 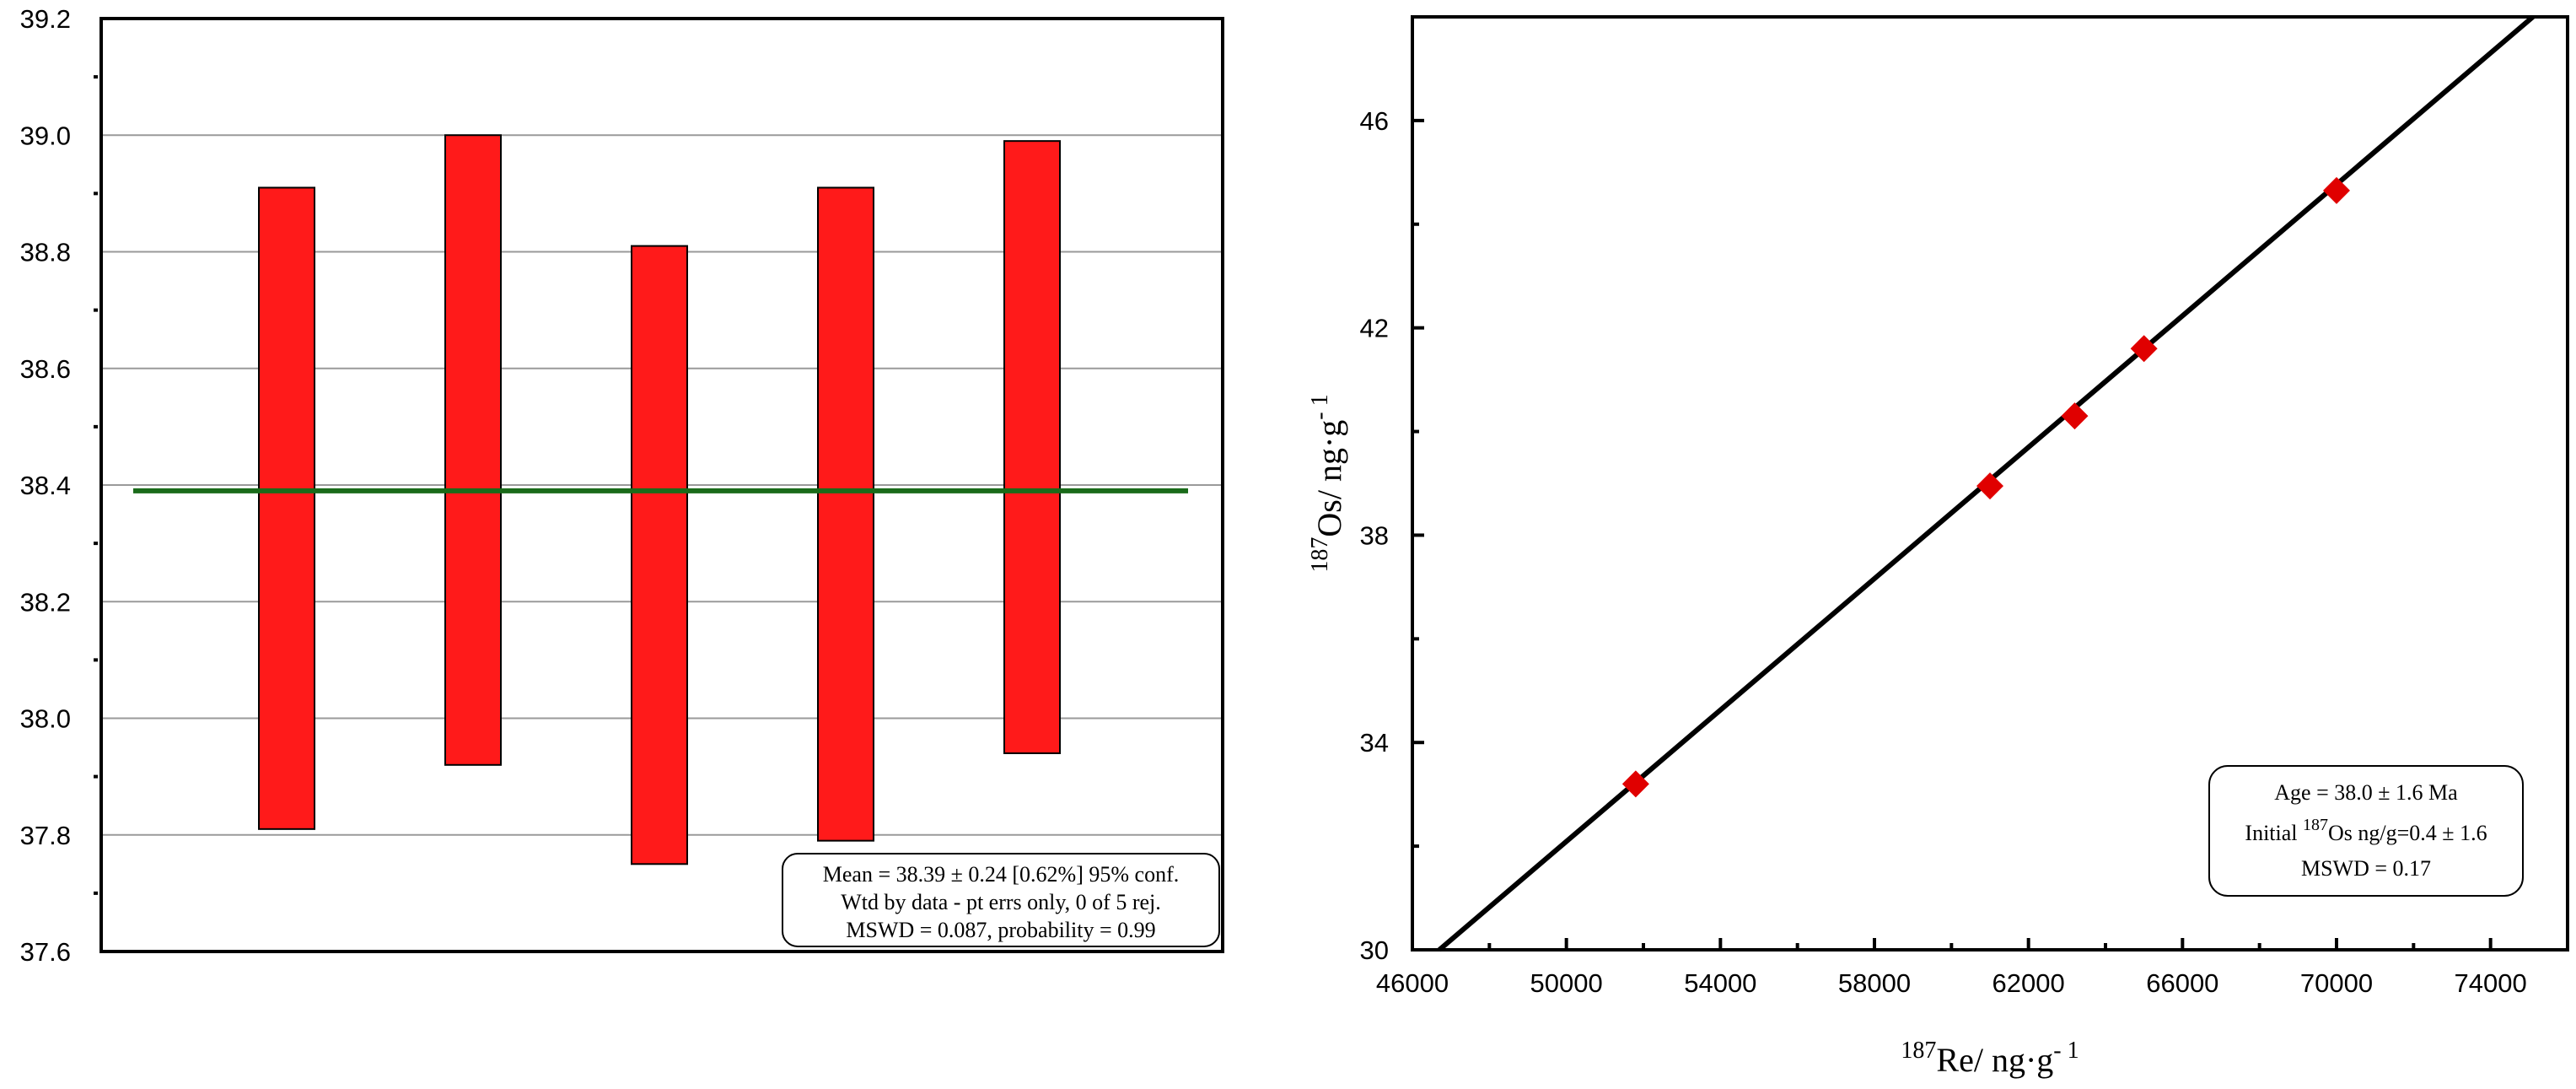 What do you see at coordinates (1327, 483) in the screenshot?
I see `y-axis-title: 187Os/ ng·g- 1` at bounding box center [1327, 483].